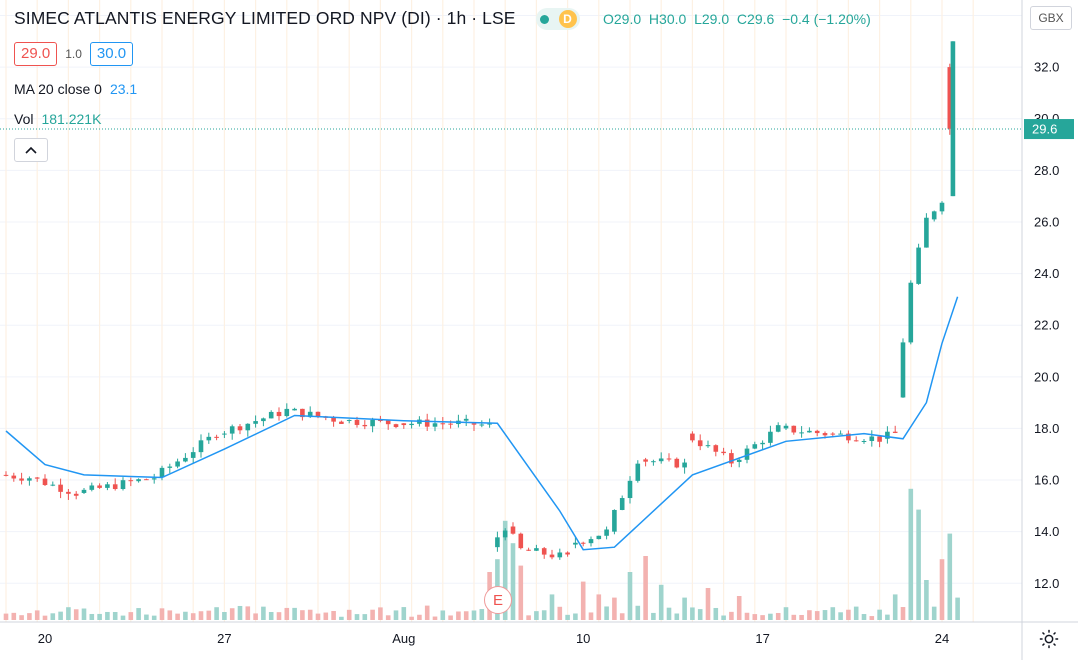 This screenshot has height=660, width=1078. What do you see at coordinates (1046, 221) in the screenshot?
I see `price-tick-label: 26.0` at bounding box center [1046, 221].